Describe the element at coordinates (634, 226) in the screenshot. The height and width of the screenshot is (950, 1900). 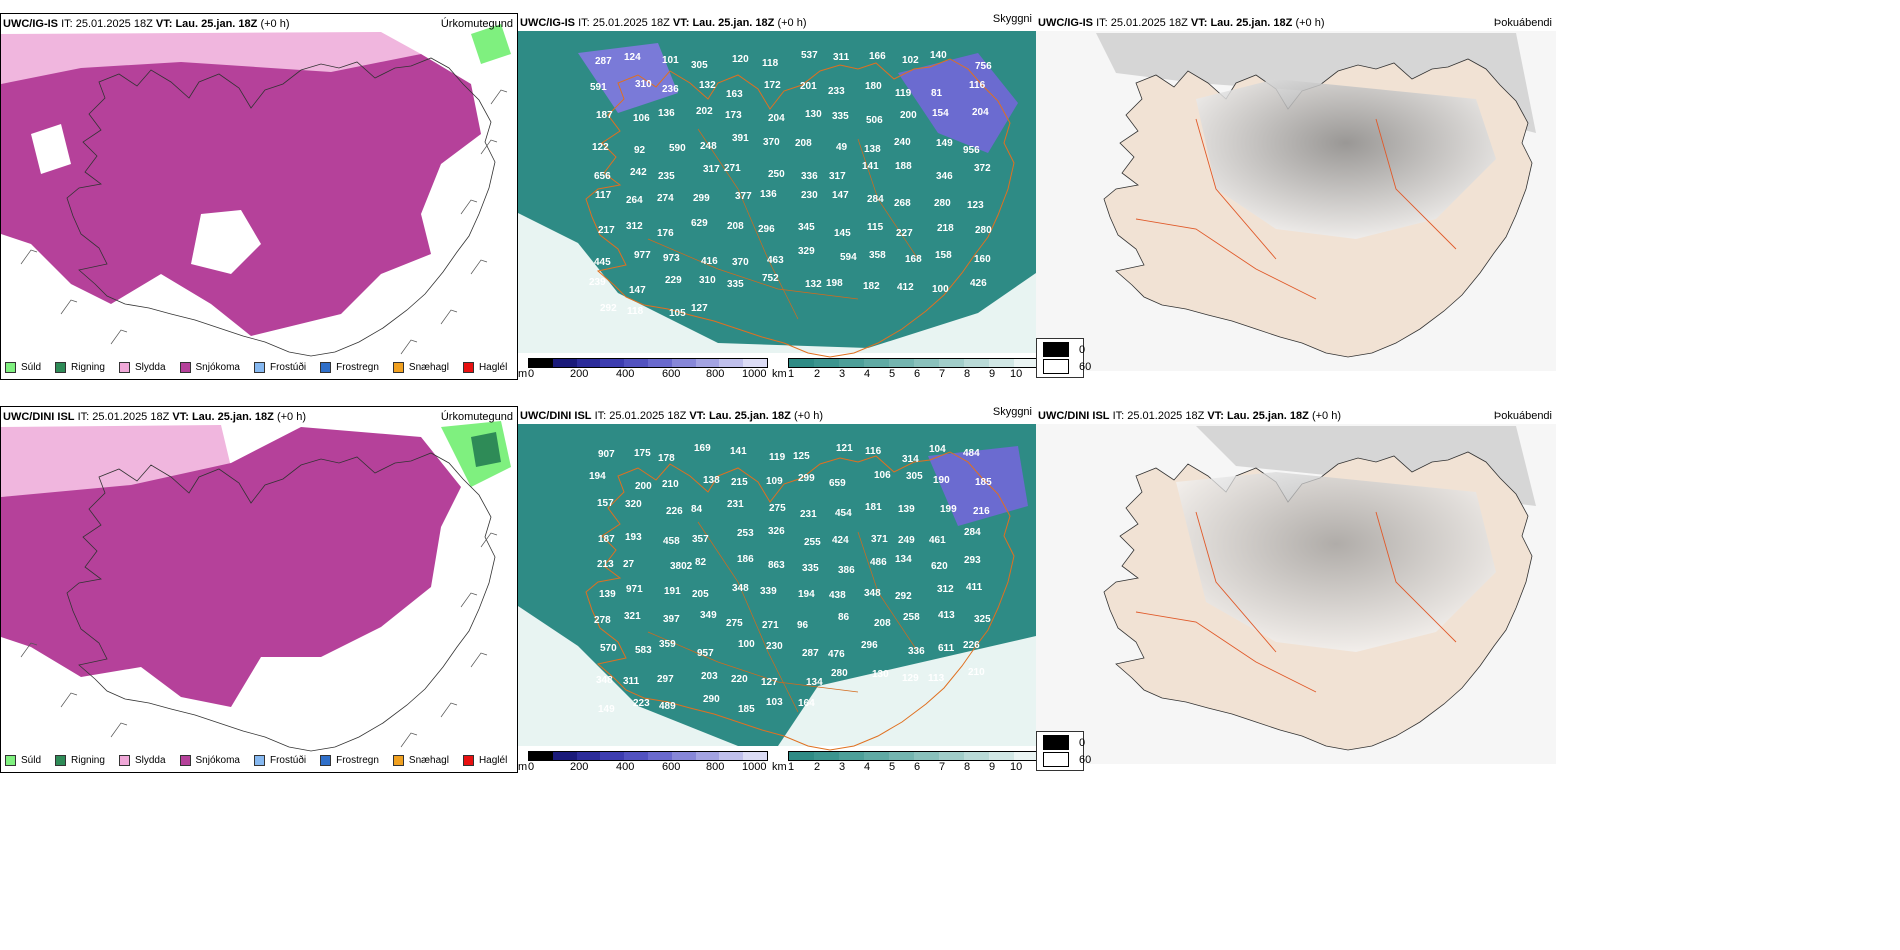
I see `ceiling-value-label: 312` at that location.